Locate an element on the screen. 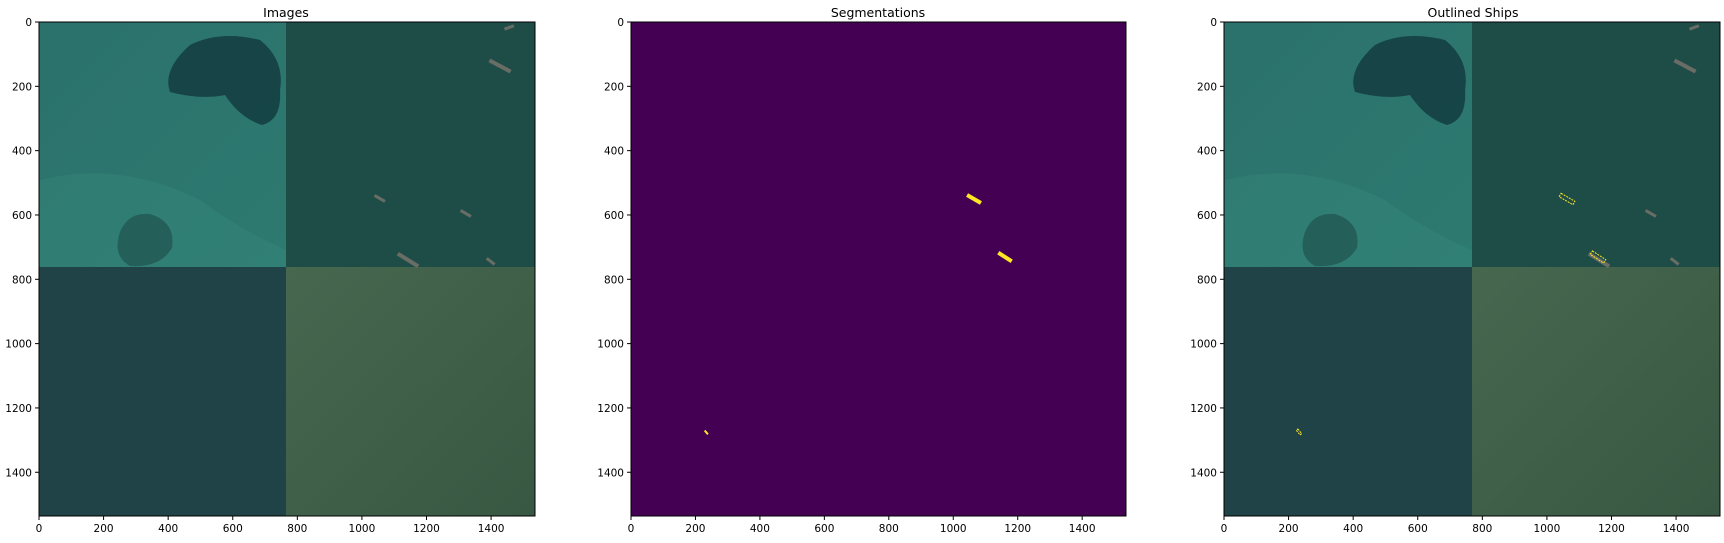 The image size is (1724, 543). ship-markers is located at coordinates (444, 146).